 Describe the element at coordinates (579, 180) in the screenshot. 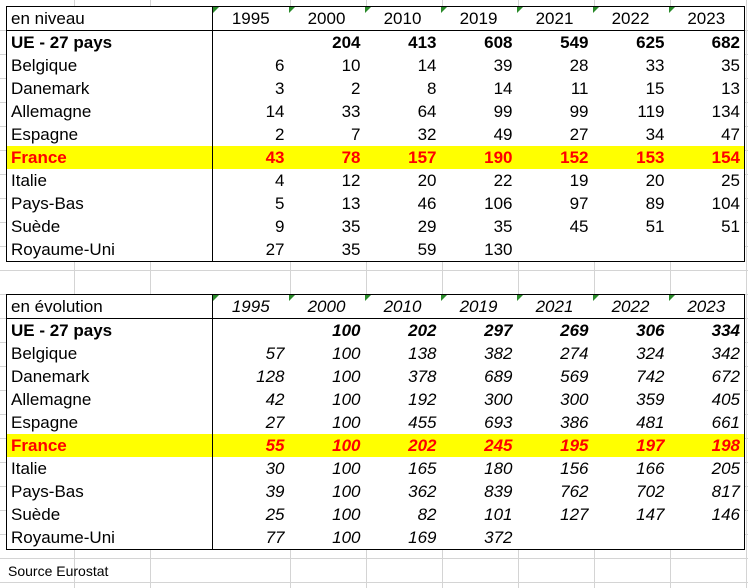

I see `value-cell: 19` at that location.